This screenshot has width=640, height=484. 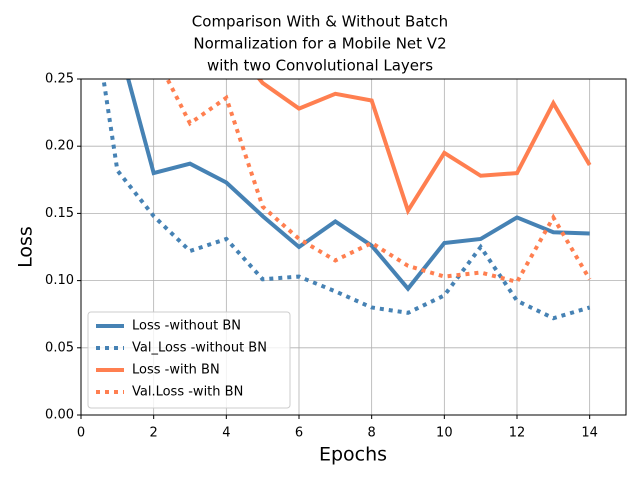 What do you see at coordinates (26, 247) in the screenshot?
I see `y-axis-label: Loss` at bounding box center [26, 247].